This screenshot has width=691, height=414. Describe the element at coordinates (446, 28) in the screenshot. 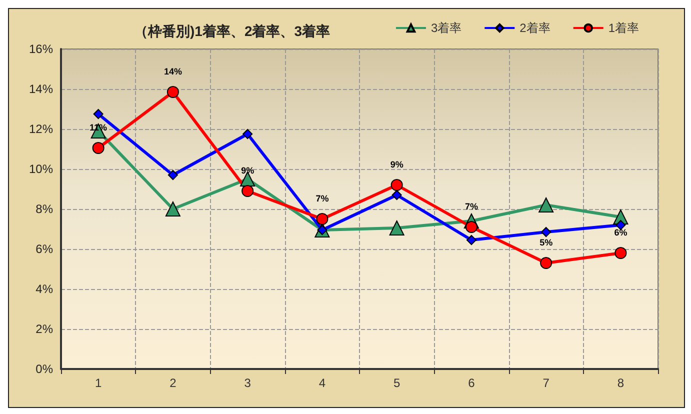

I see `legend-label: 3着率` at that location.